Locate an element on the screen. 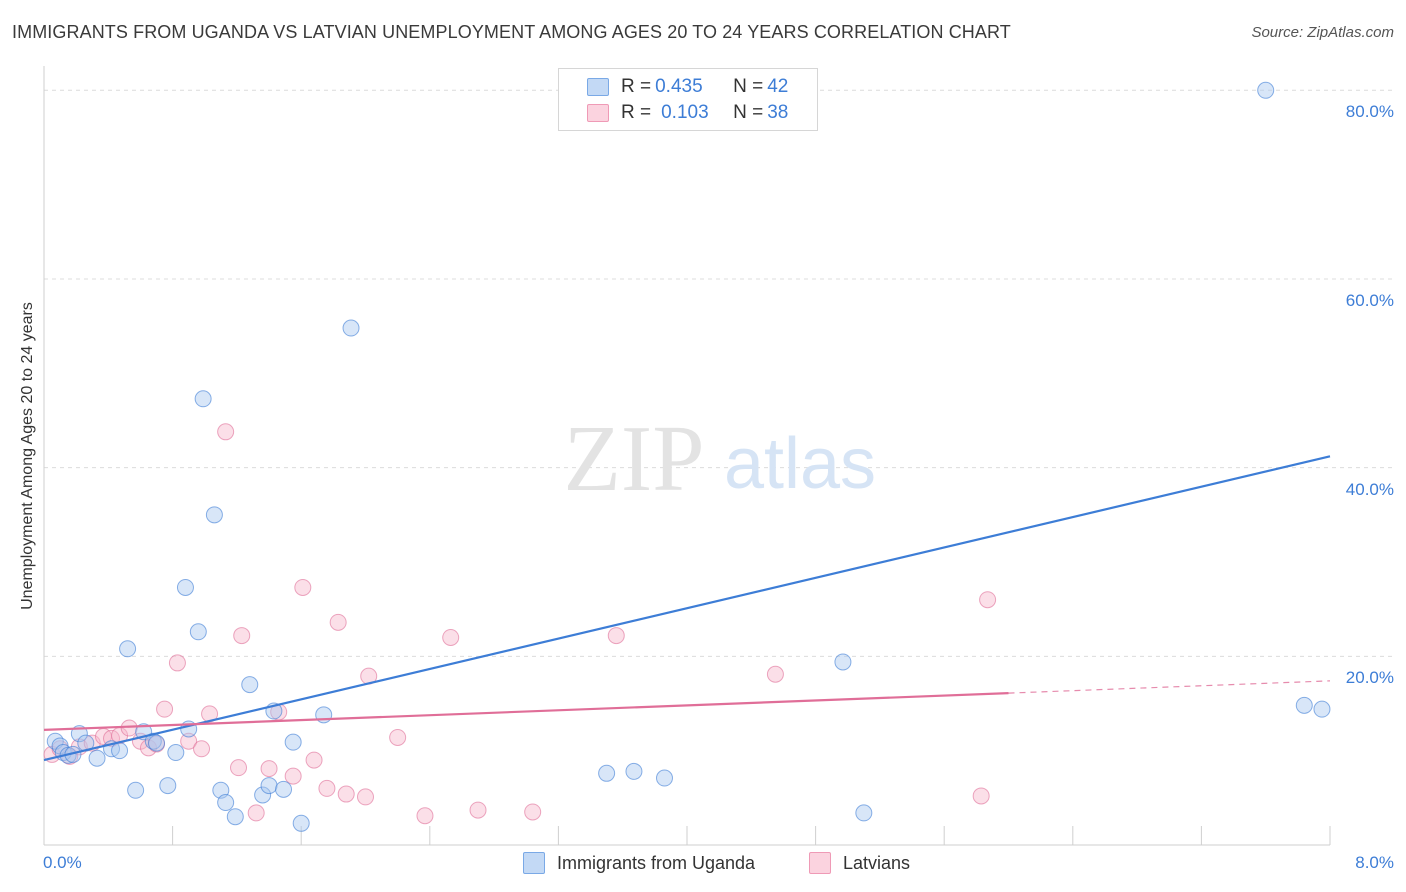 The width and height of the screenshot is (1406, 892). series-swatch-pink is located at coordinates (820, 863).